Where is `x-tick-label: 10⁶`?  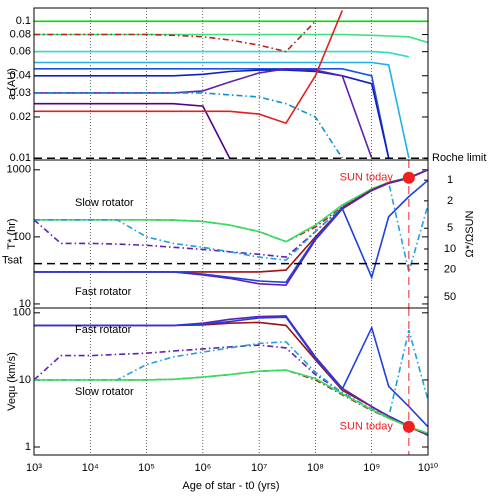
x-tick-label: 10⁶ is located at coordinates (202, 468).